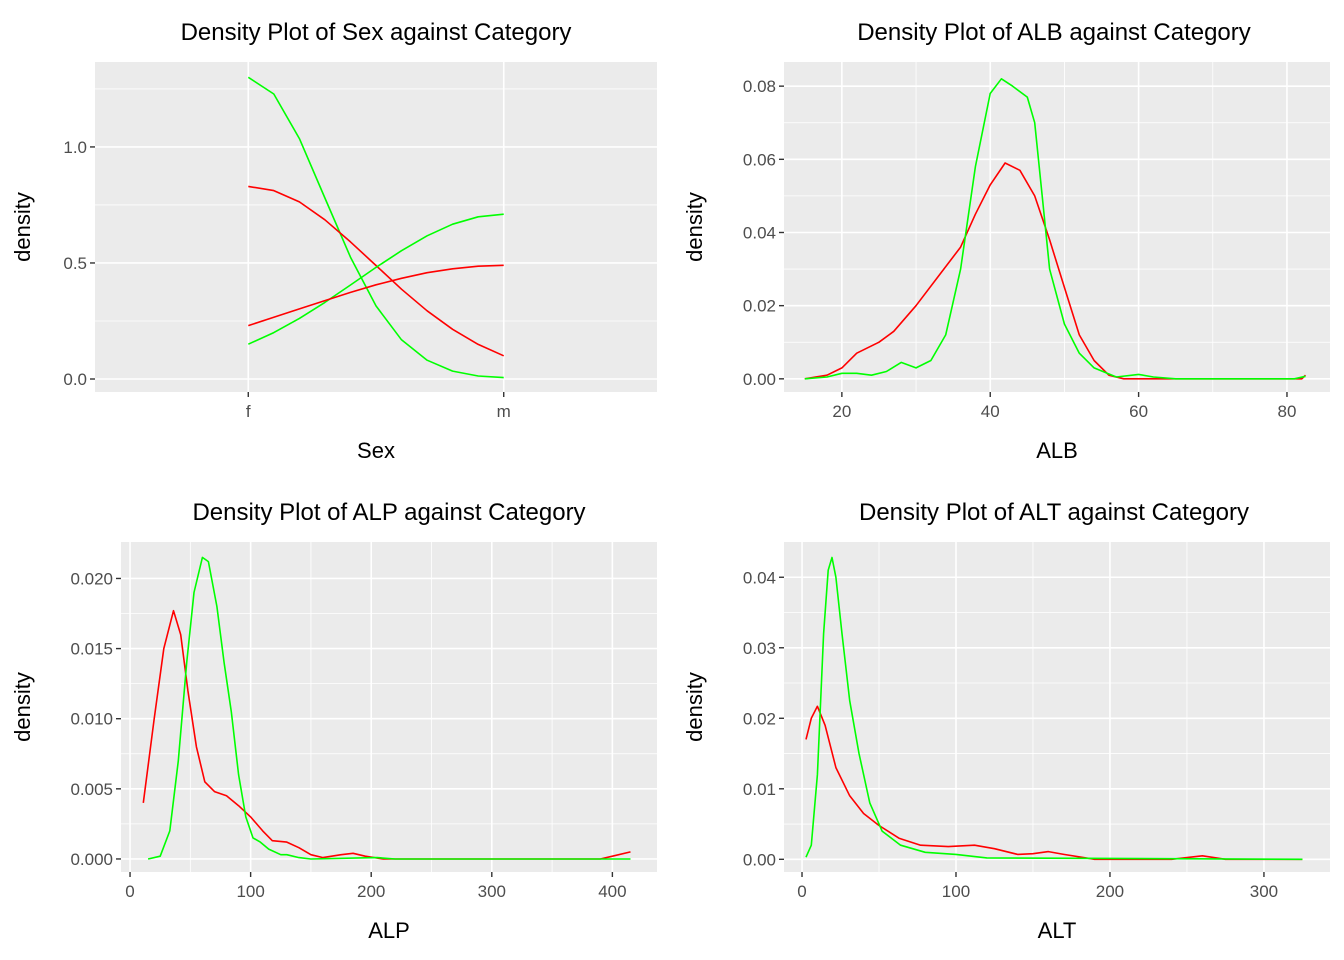  What do you see at coordinates (990, 411) in the screenshot?
I see `x-tick-label: 40` at bounding box center [990, 411].